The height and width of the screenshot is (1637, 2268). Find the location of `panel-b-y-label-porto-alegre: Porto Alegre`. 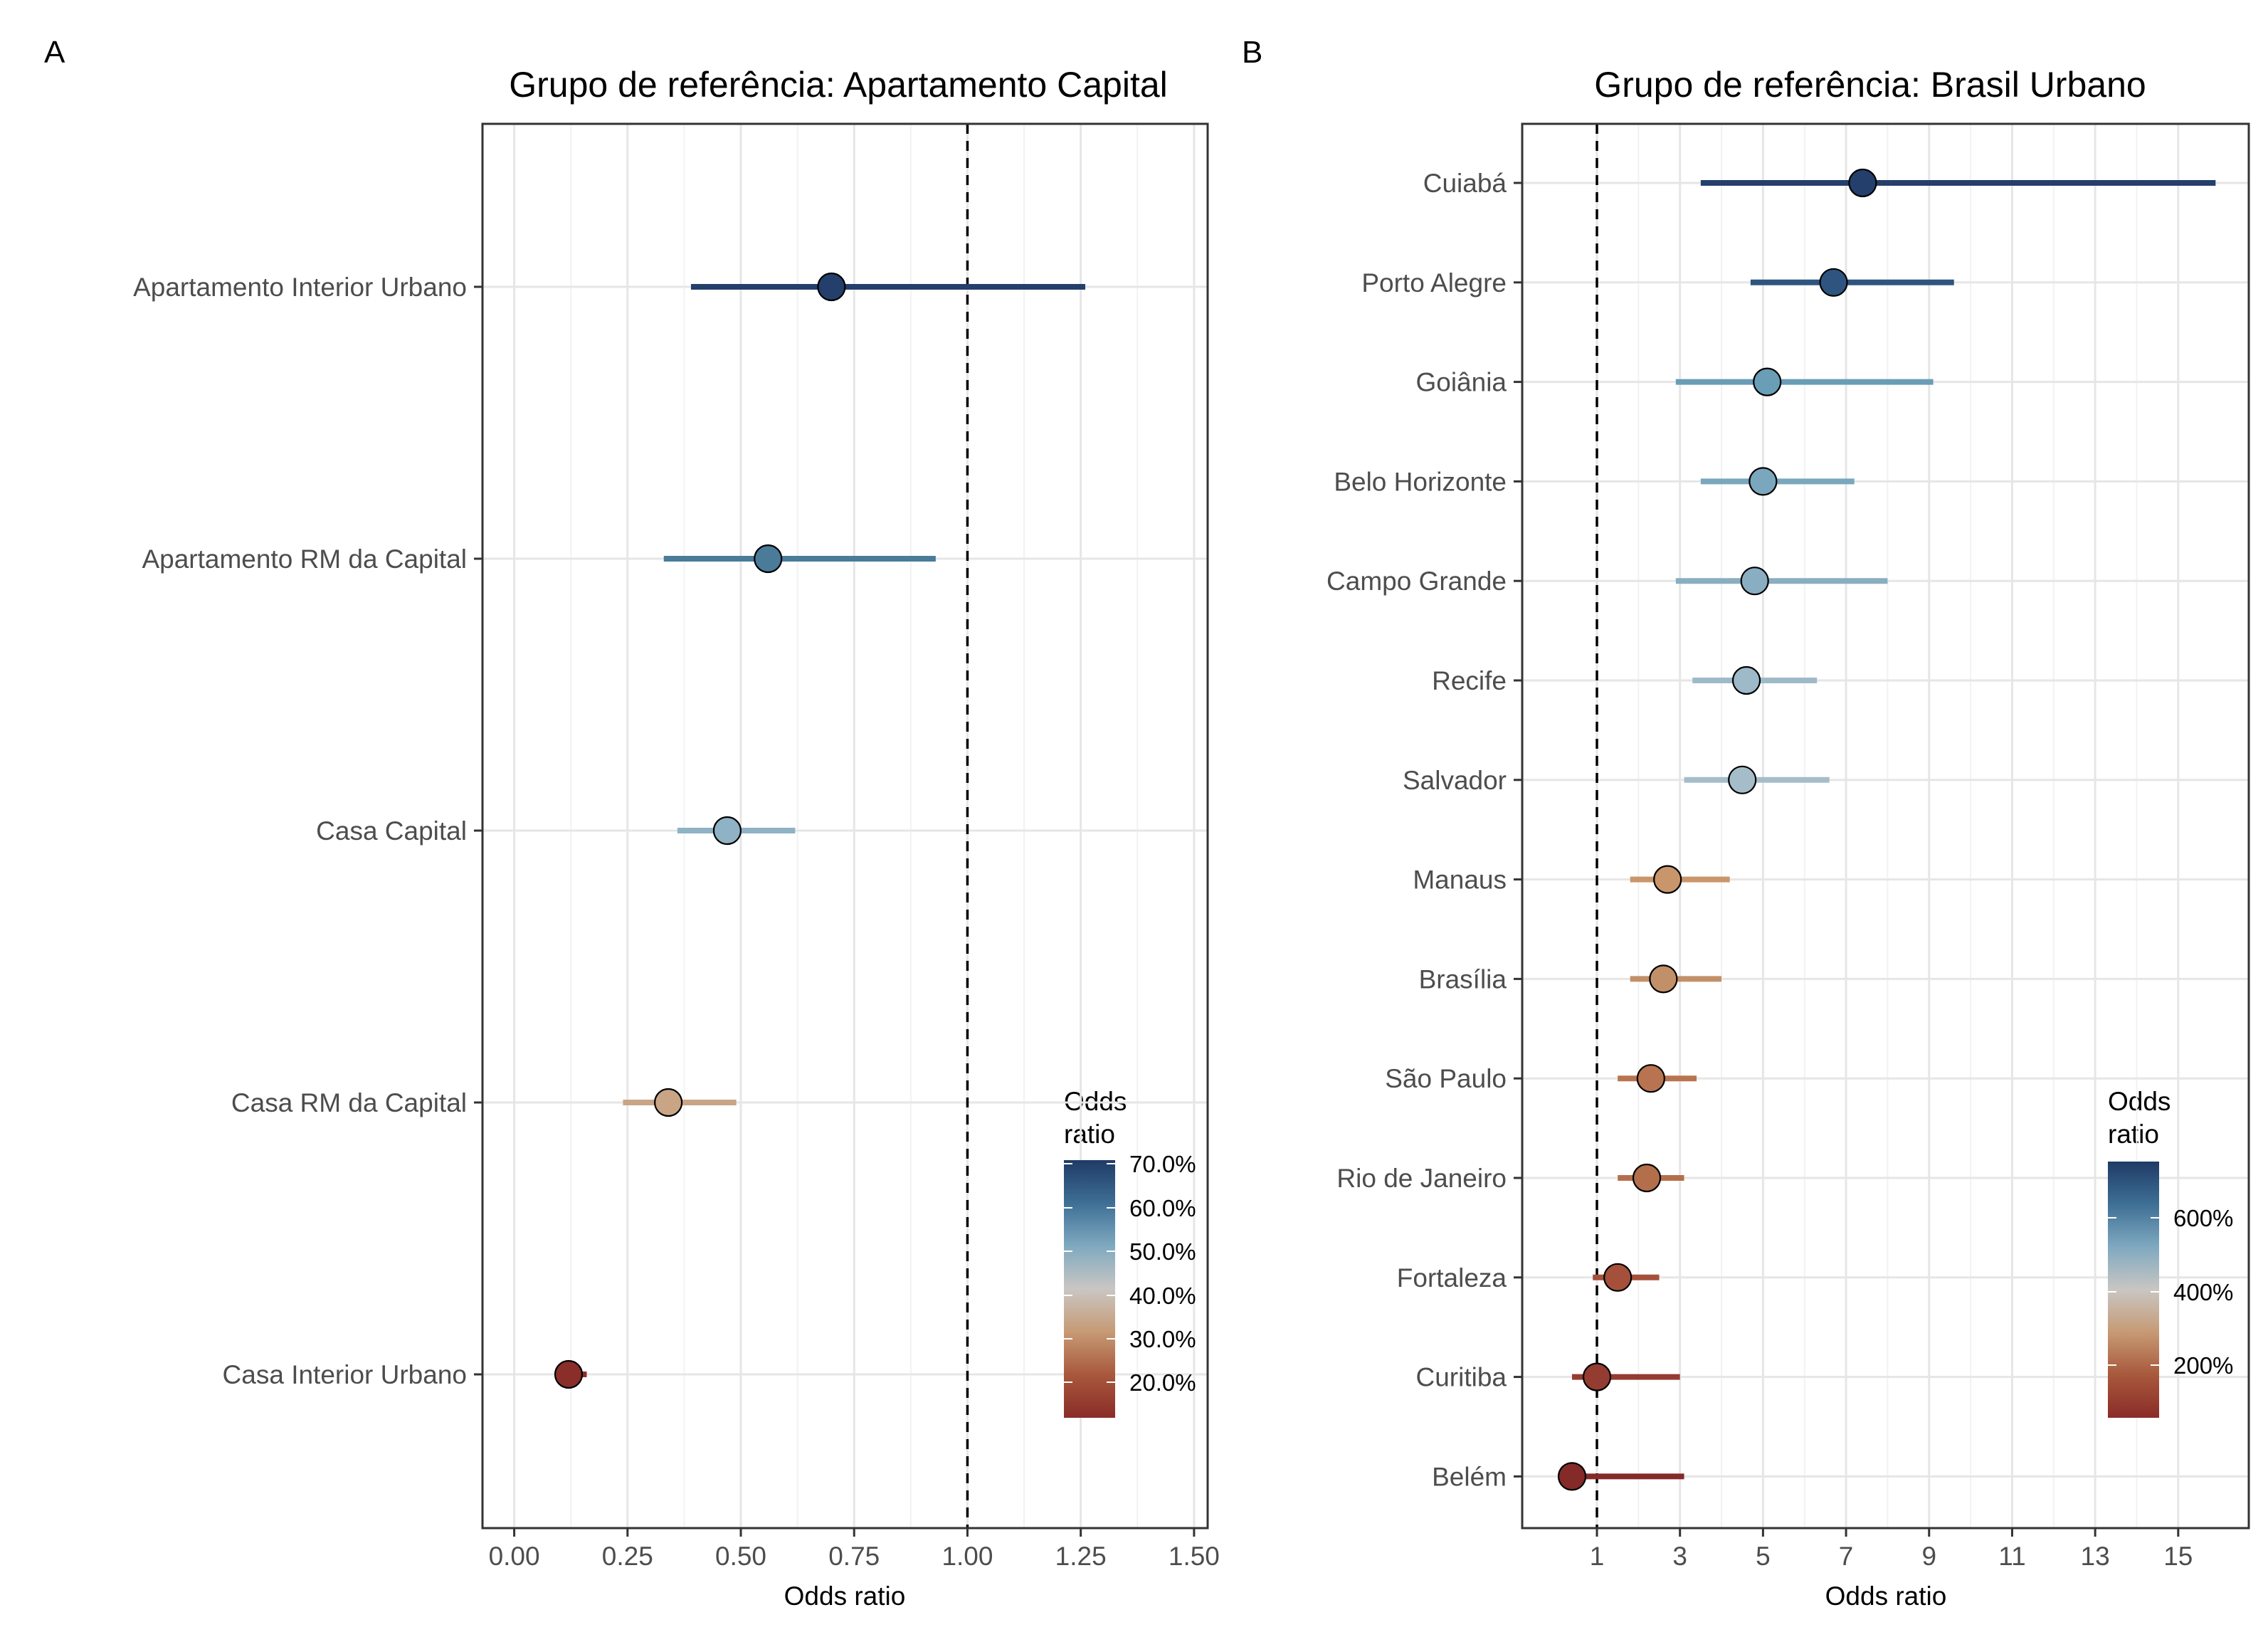

panel-b-y-label-porto-alegre: Porto Alegre is located at coordinates (1434, 283).